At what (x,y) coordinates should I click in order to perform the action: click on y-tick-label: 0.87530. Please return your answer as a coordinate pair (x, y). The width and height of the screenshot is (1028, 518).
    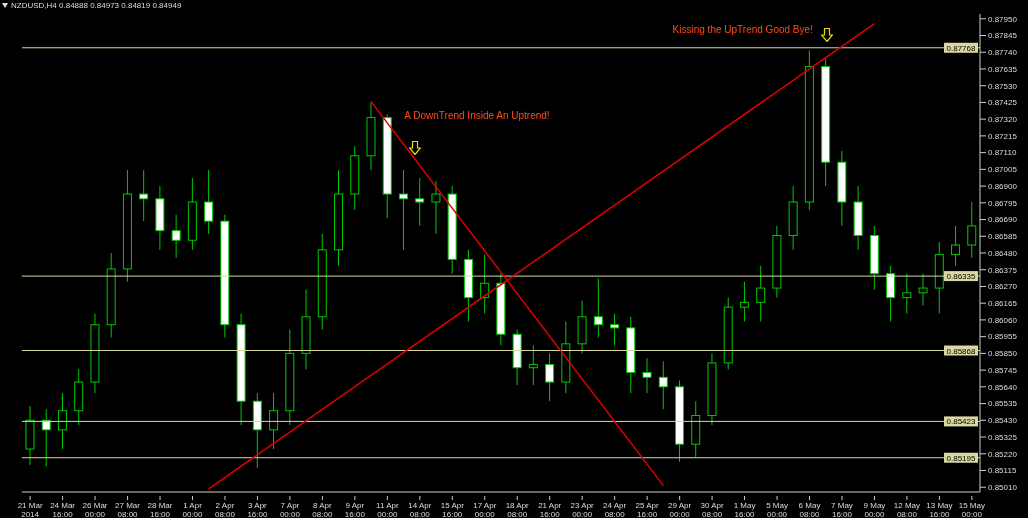
    Looking at the image, I should click on (1003, 86).